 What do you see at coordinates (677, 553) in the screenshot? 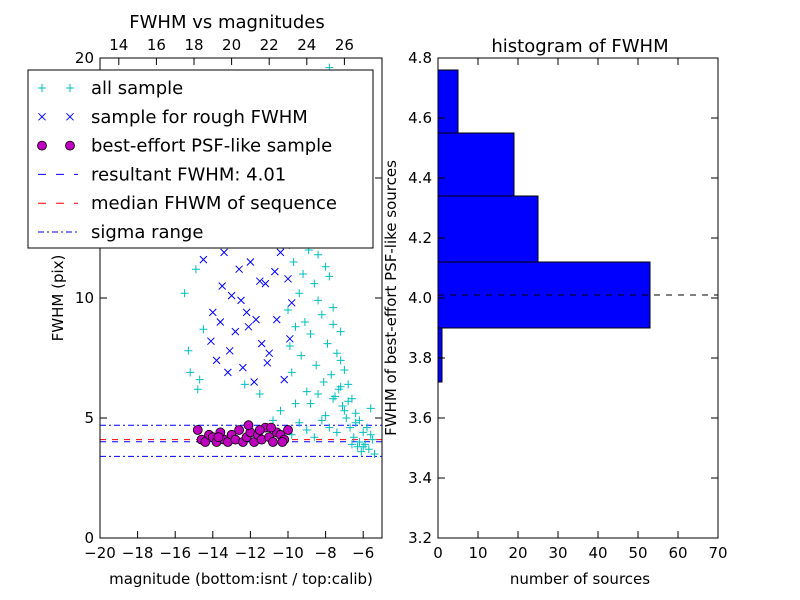
I see `histogram-x-tick-label: 60` at bounding box center [677, 553].